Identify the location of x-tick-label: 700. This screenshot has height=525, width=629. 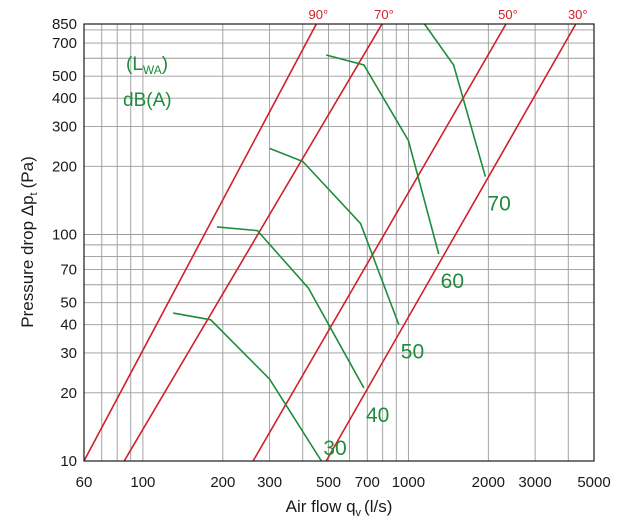
(367, 482).